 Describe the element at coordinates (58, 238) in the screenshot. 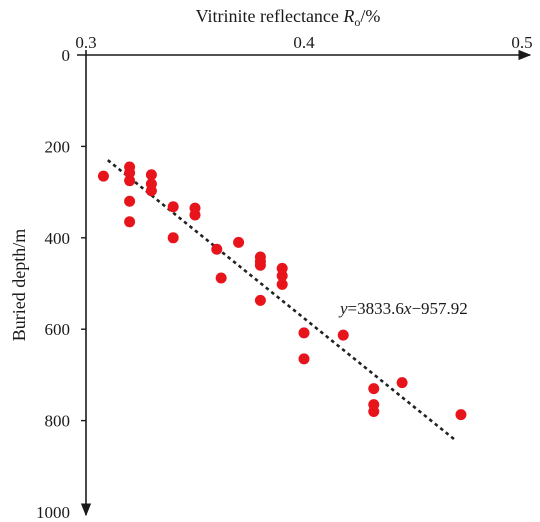

I see `y-tick-label: 400` at that location.